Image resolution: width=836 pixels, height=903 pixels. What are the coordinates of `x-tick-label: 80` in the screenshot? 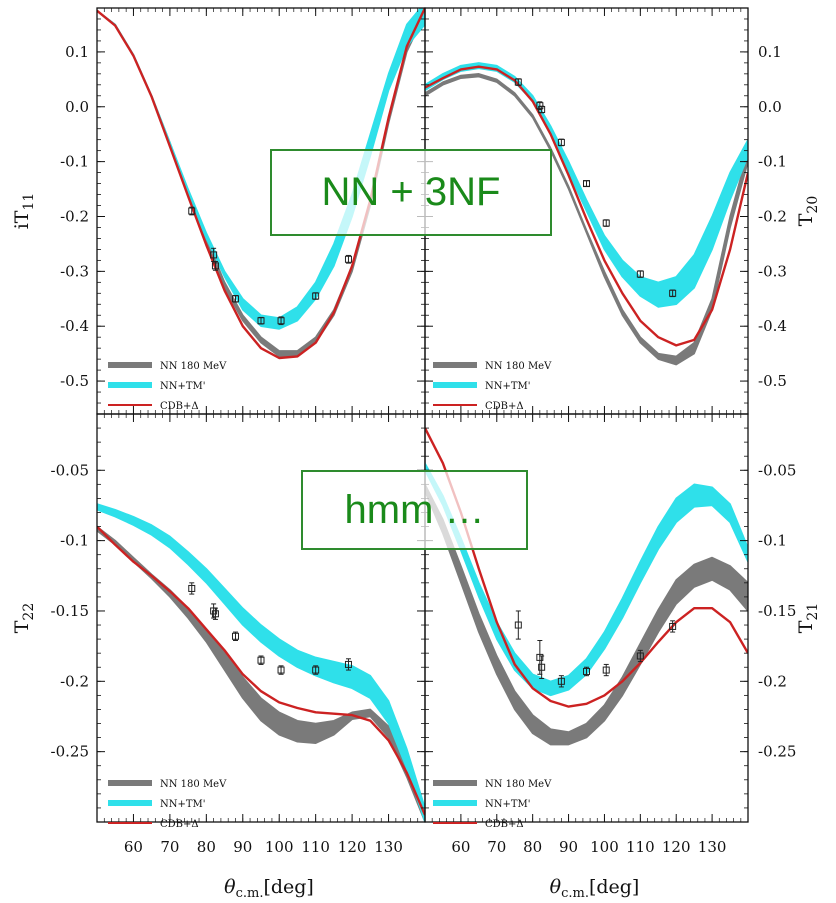 It's located at (206, 847).